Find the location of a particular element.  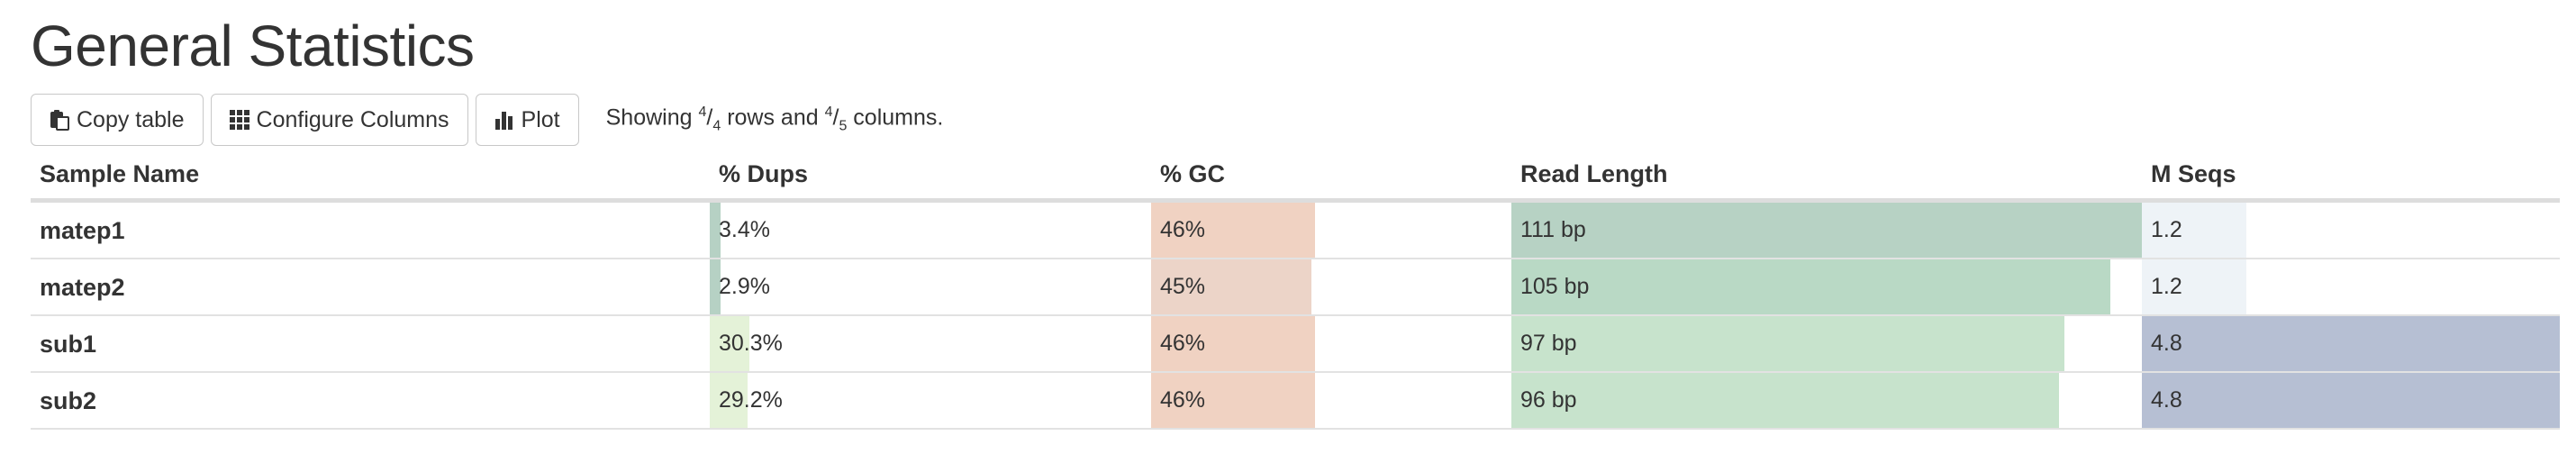

configure-columns-label: Configure Columns is located at coordinates (352, 119).